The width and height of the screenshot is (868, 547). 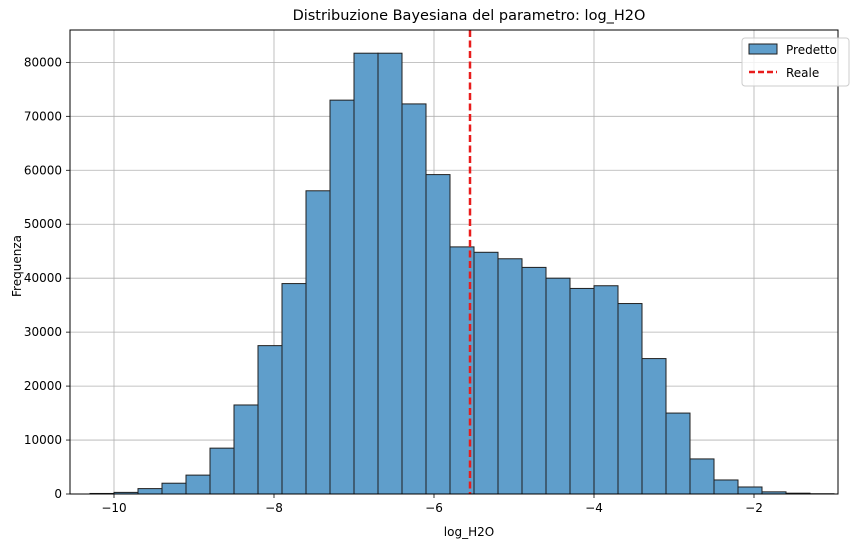 I want to click on x-axis-ticks: −10 −8 −6 −4 −2, so click(x=432, y=504).